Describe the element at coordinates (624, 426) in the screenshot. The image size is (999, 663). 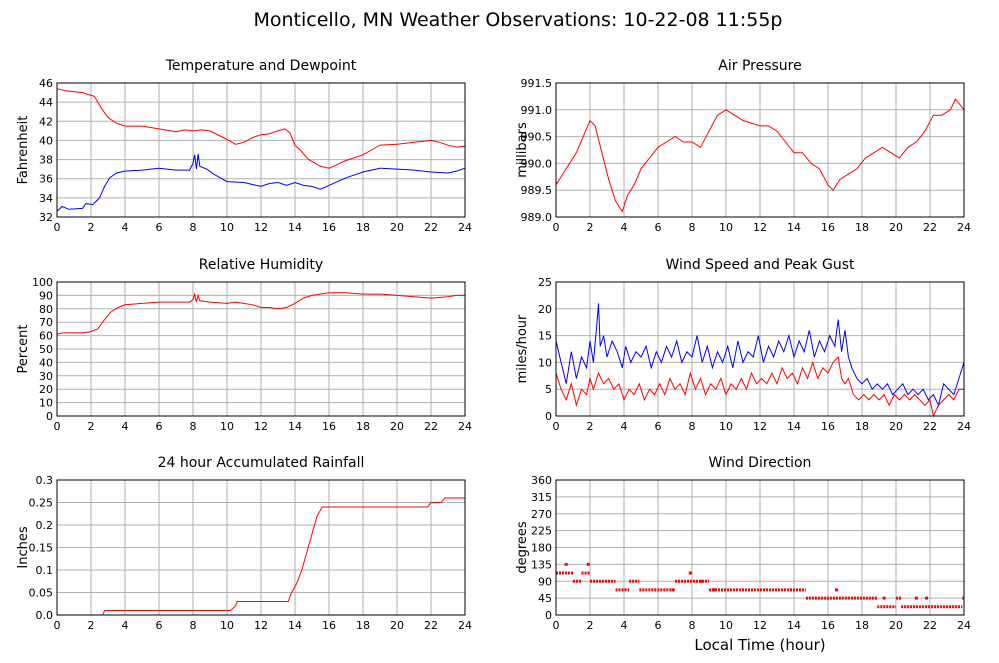
I see `wind-x-tick-label: 4` at that location.